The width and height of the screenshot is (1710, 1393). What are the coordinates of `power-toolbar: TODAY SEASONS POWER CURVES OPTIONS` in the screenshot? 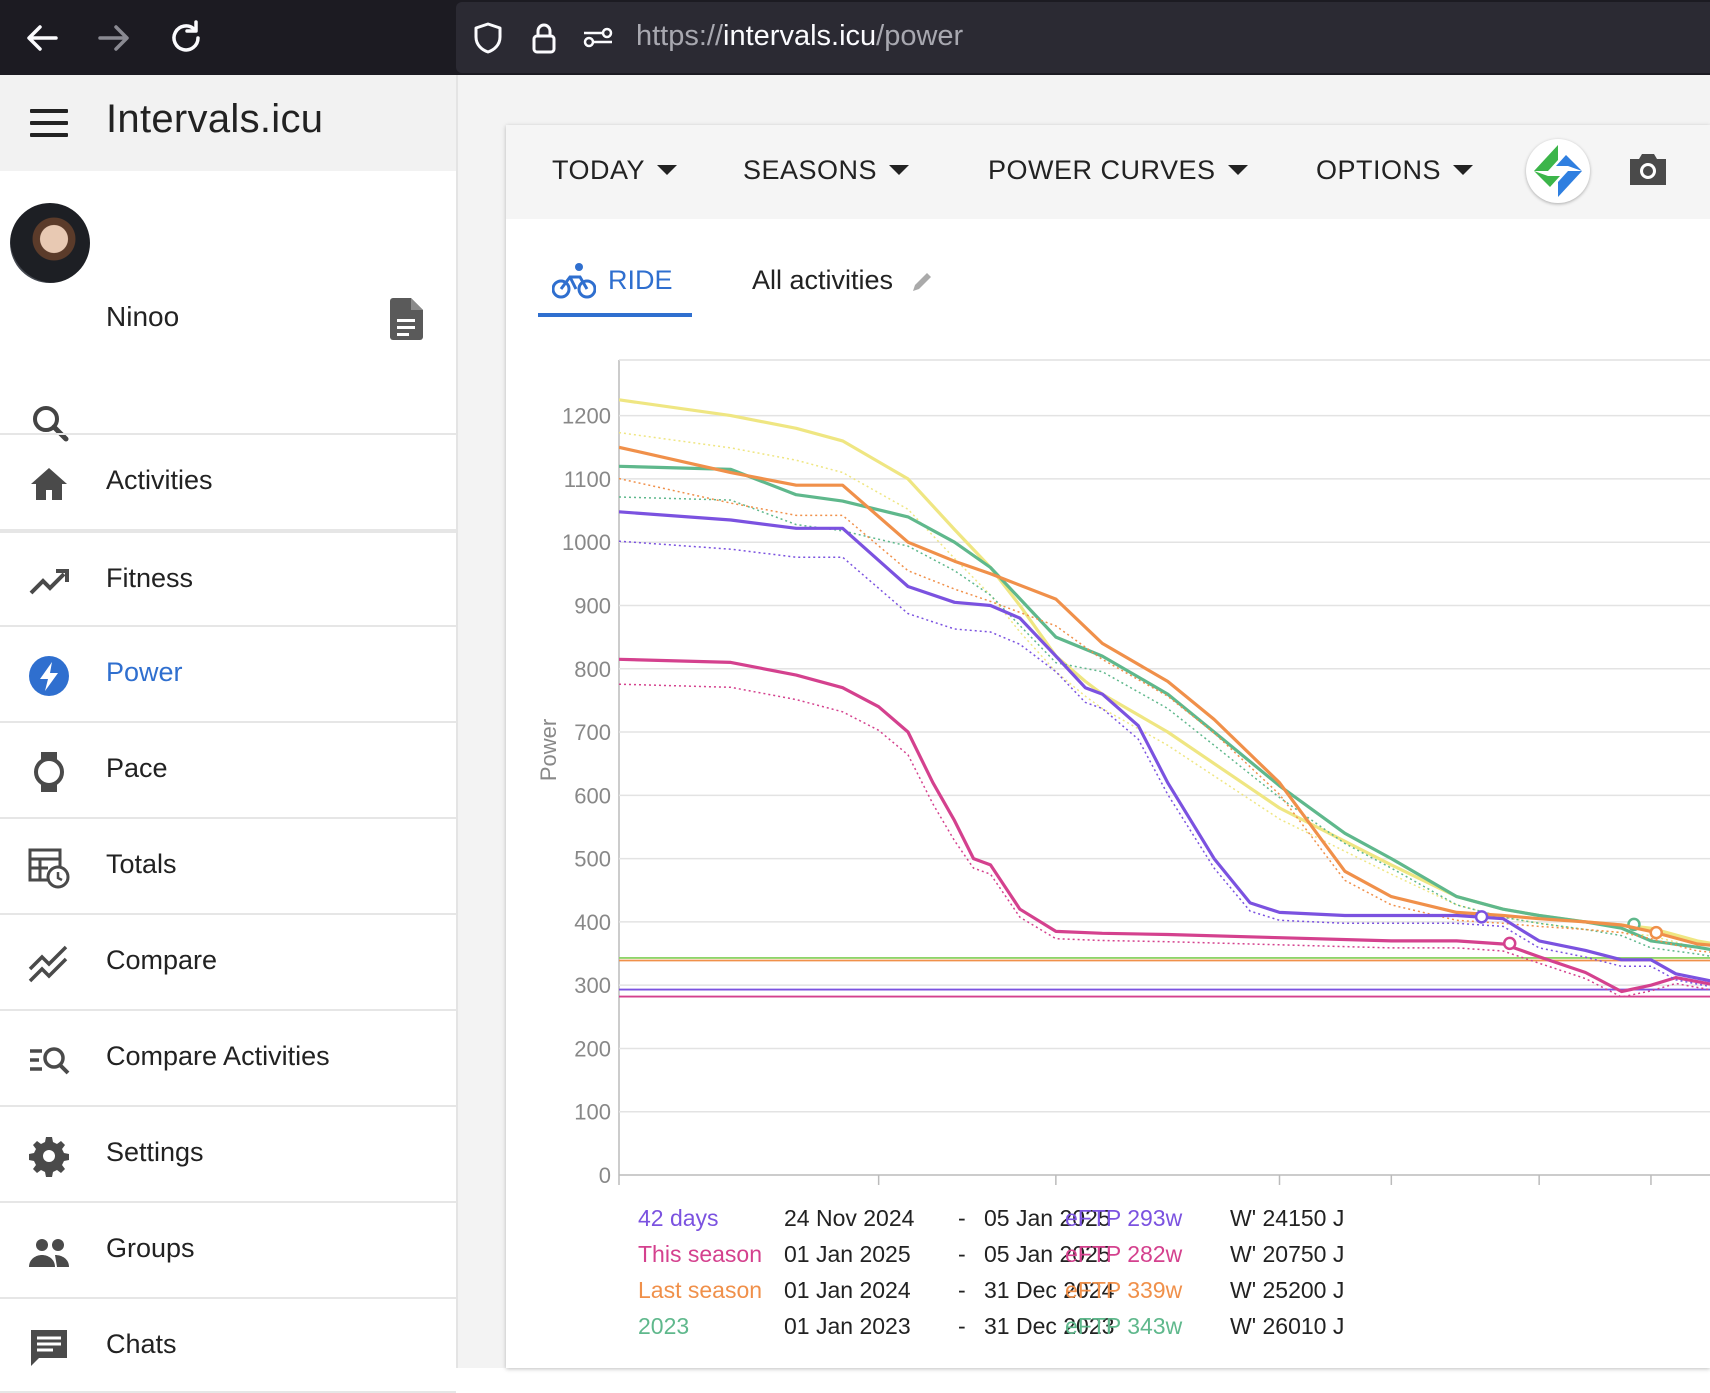 It's located at (1108, 172).